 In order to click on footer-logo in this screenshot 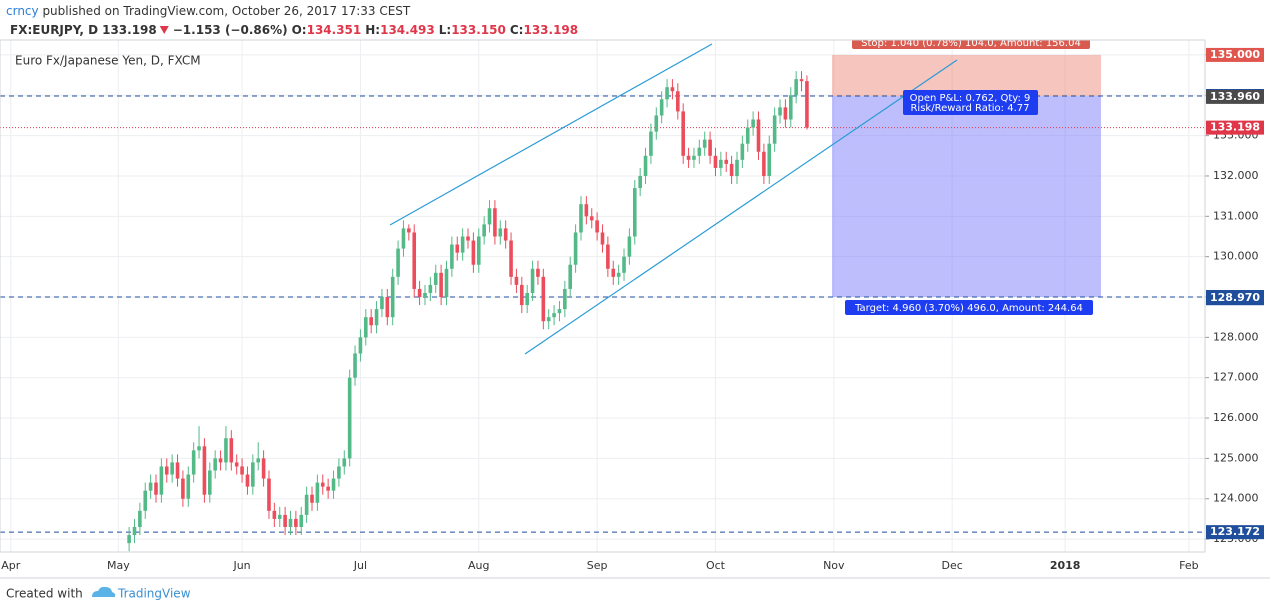, I will do `click(104, 591)`.